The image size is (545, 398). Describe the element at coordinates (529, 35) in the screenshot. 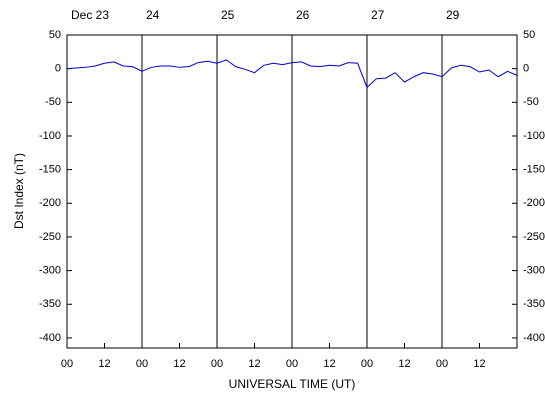

I see `y2-tick-label: 50` at that location.